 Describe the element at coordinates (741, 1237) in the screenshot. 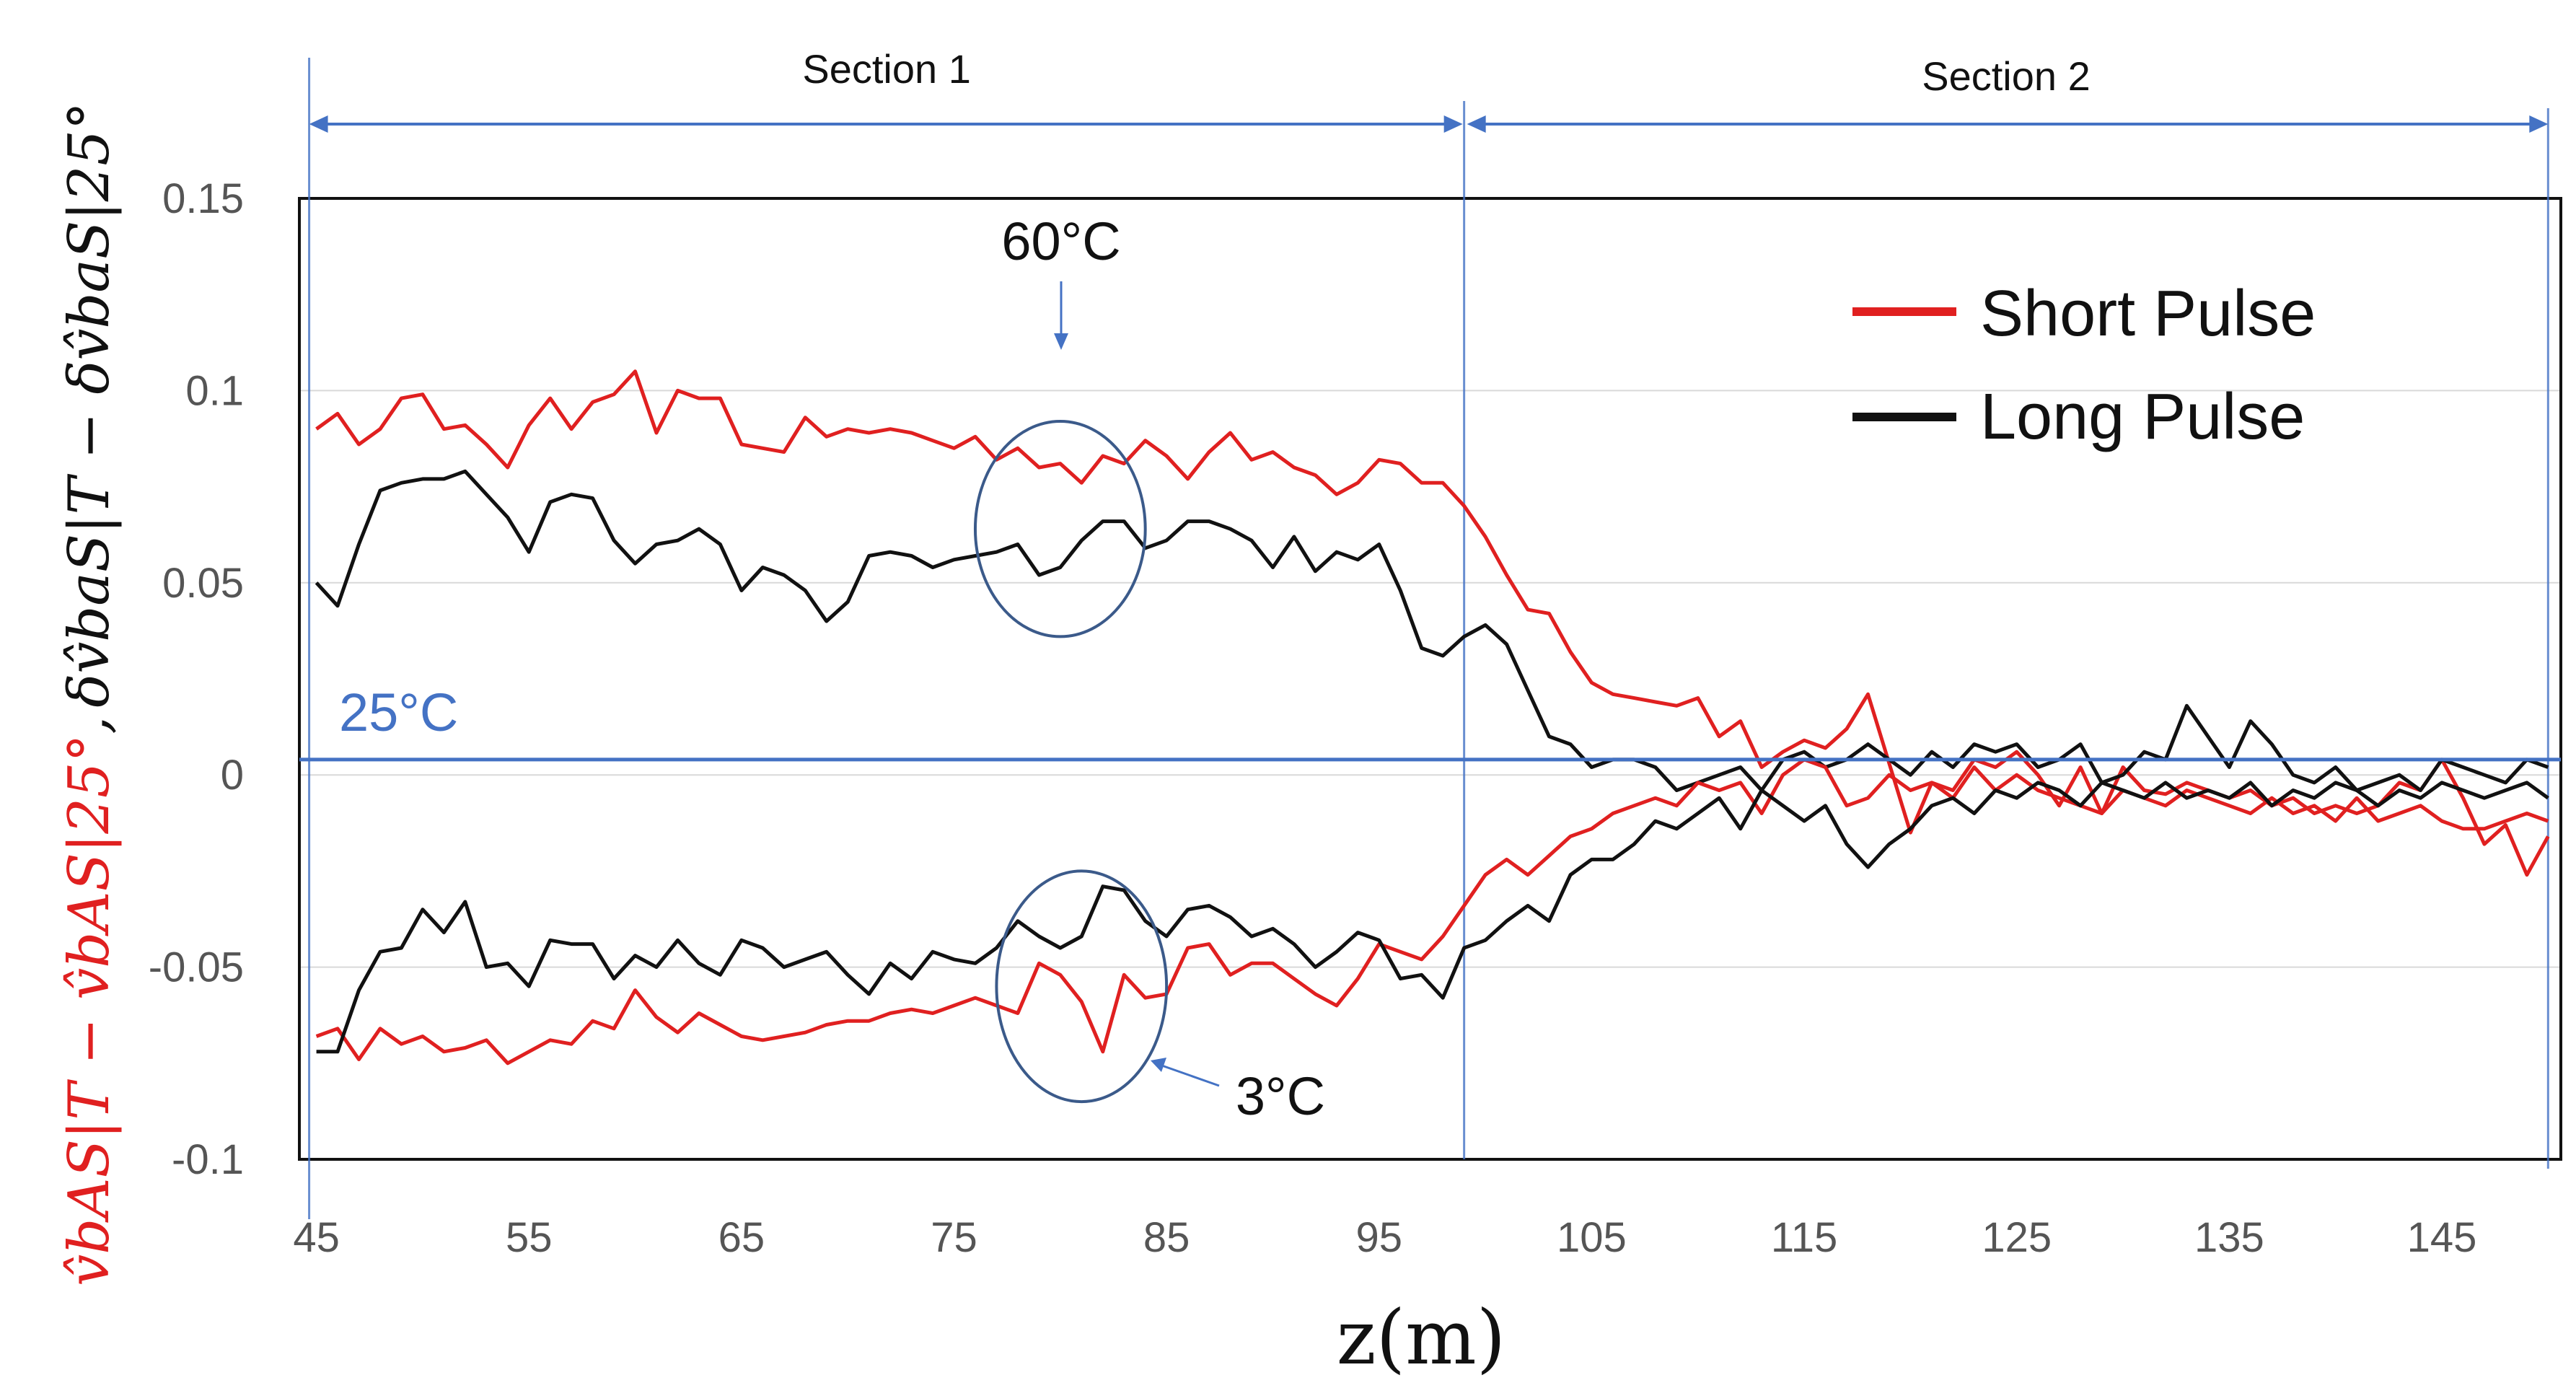

I see `x-tick-label: 65` at that location.